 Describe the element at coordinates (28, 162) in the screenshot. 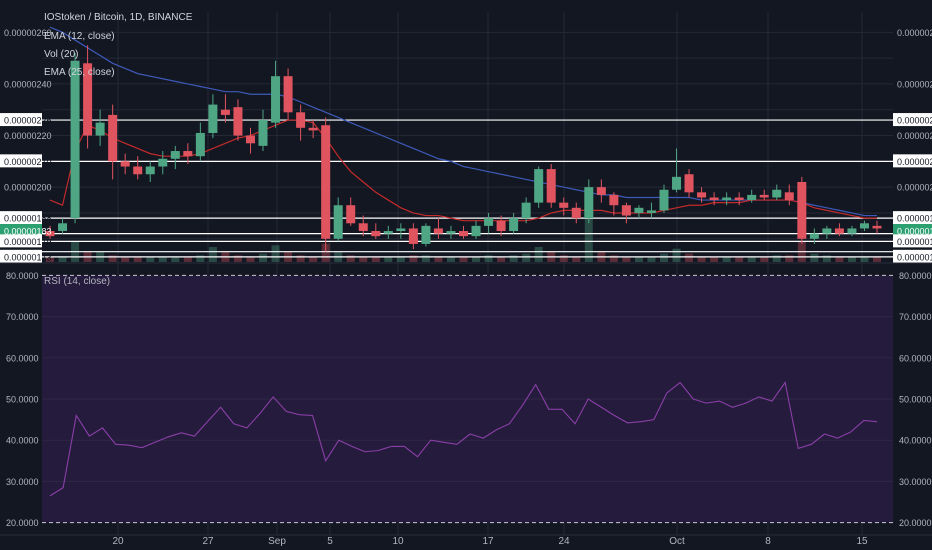

I see `price-tick-label: 0.00000210` at that location.